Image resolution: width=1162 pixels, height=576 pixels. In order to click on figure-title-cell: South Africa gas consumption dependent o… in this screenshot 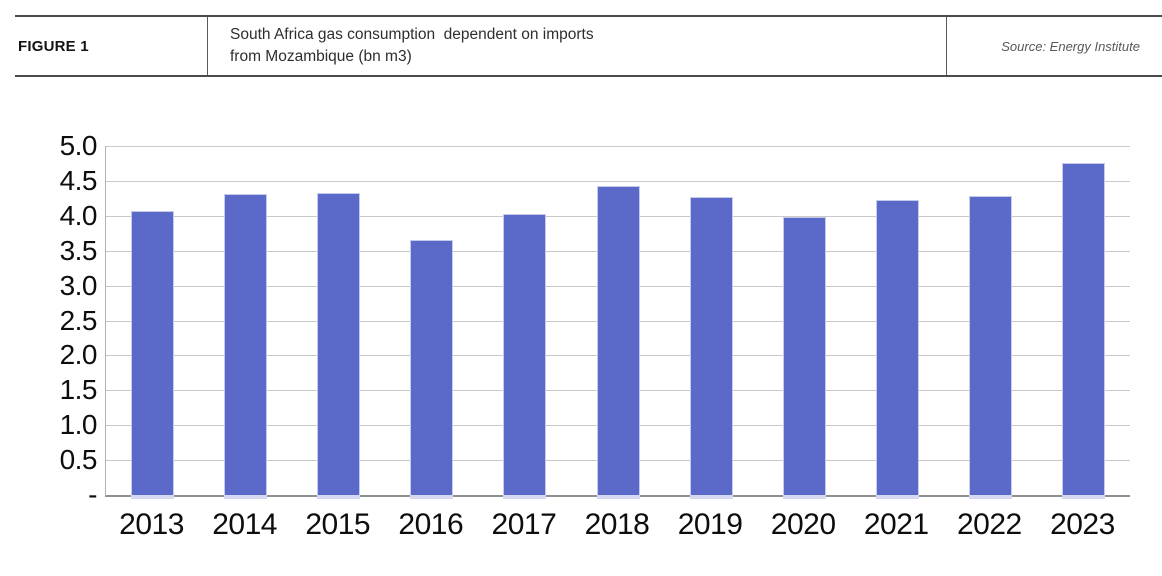, I will do `click(577, 46)`.